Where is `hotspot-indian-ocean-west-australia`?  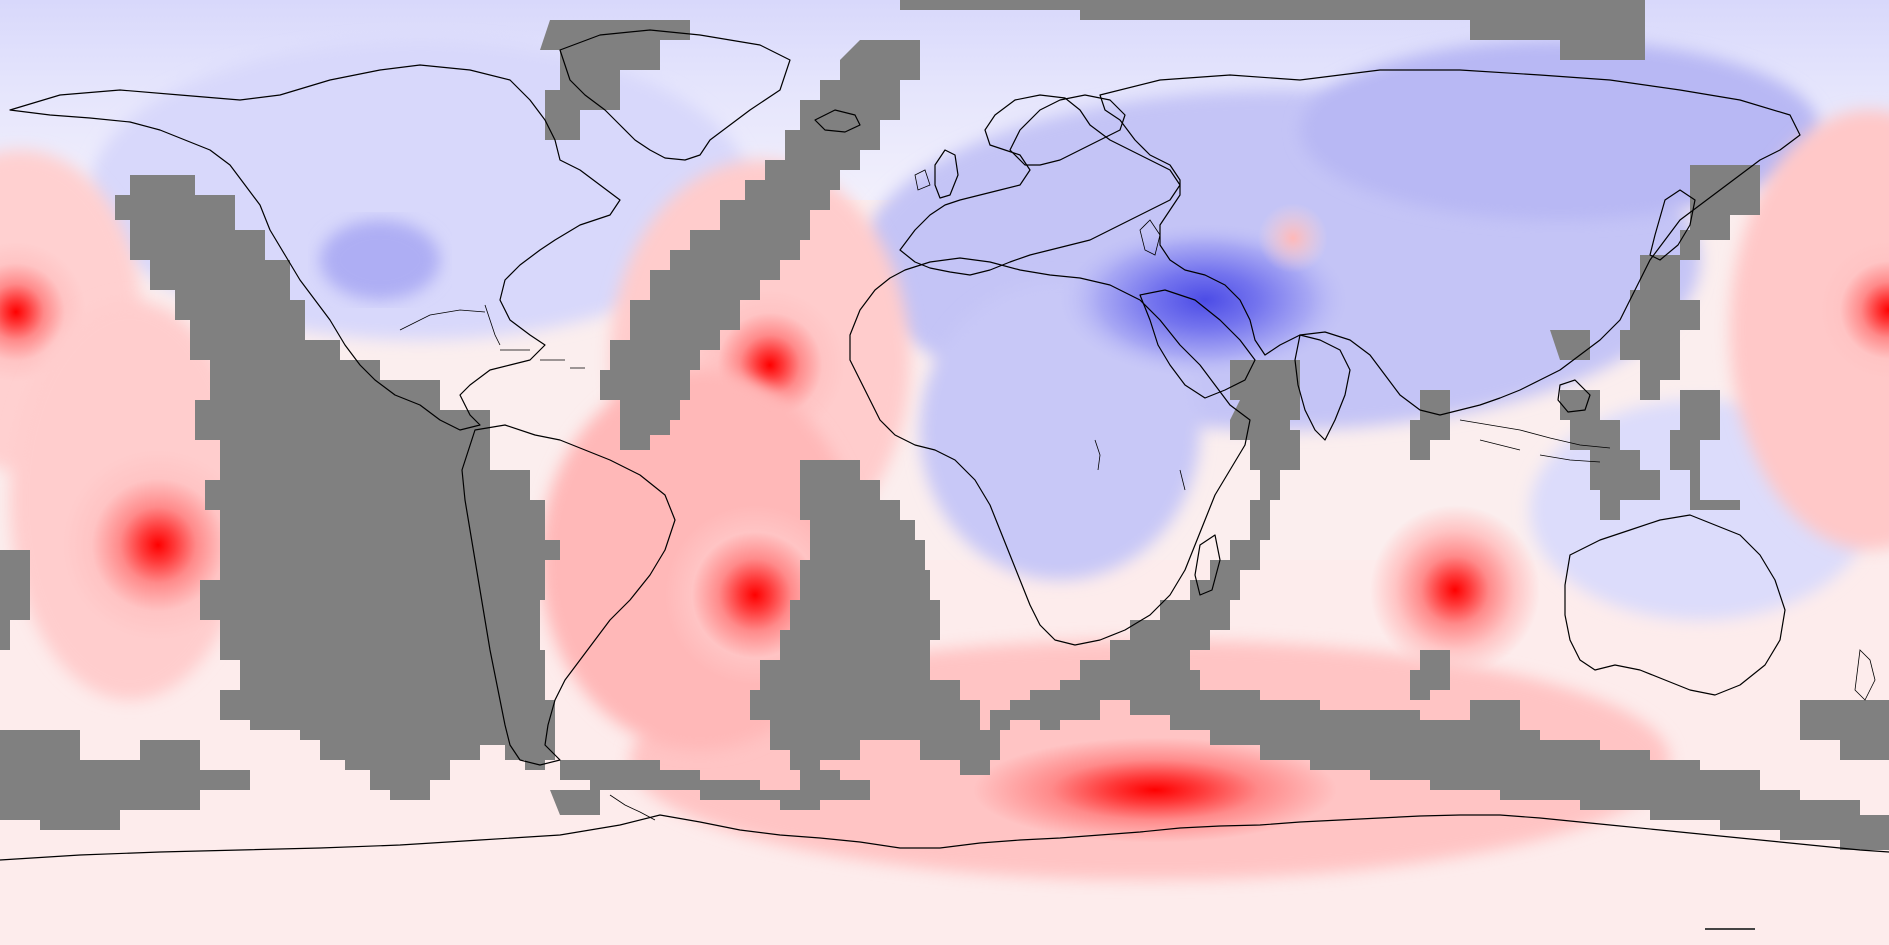
hotspot-indian-ocean-west-australia is located at coordinates (1455, 590).